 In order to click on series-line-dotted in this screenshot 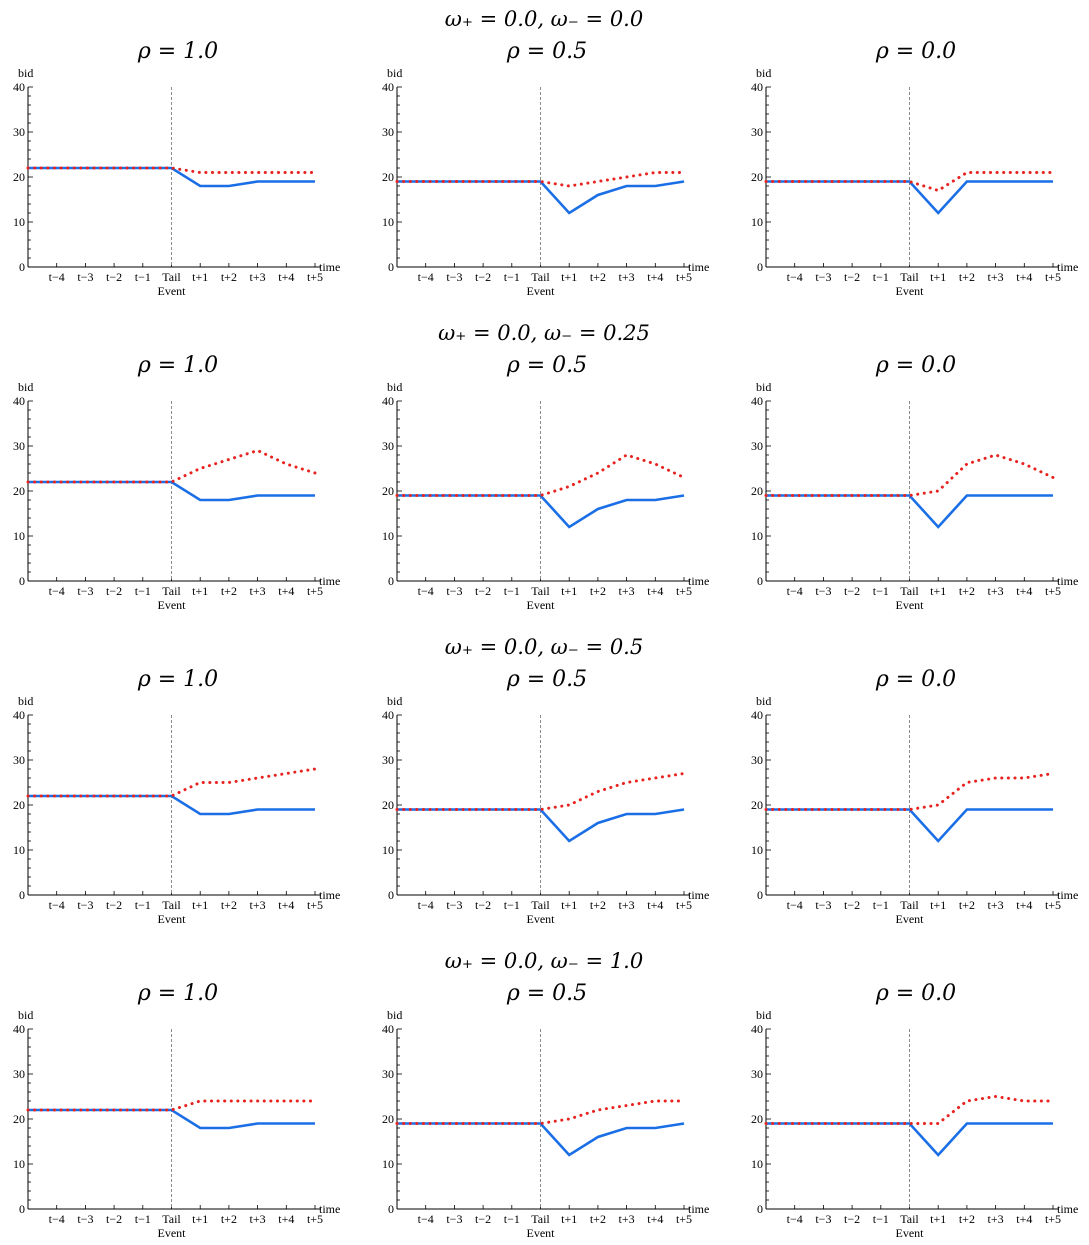, I will do `click(909, 182)`.